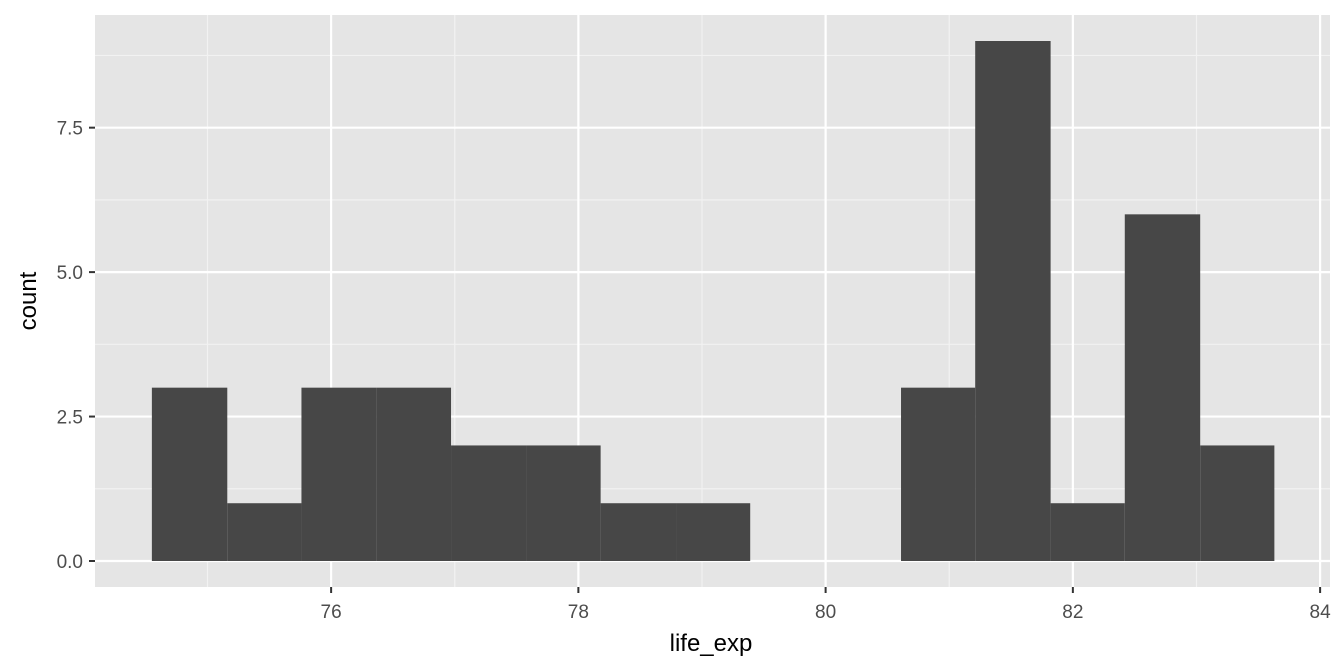 This screenshot has height=672, width=1344. Describe the element at coordinates (1072, 612) in the screenshot. I see `x-tick-label: 82` at that location.